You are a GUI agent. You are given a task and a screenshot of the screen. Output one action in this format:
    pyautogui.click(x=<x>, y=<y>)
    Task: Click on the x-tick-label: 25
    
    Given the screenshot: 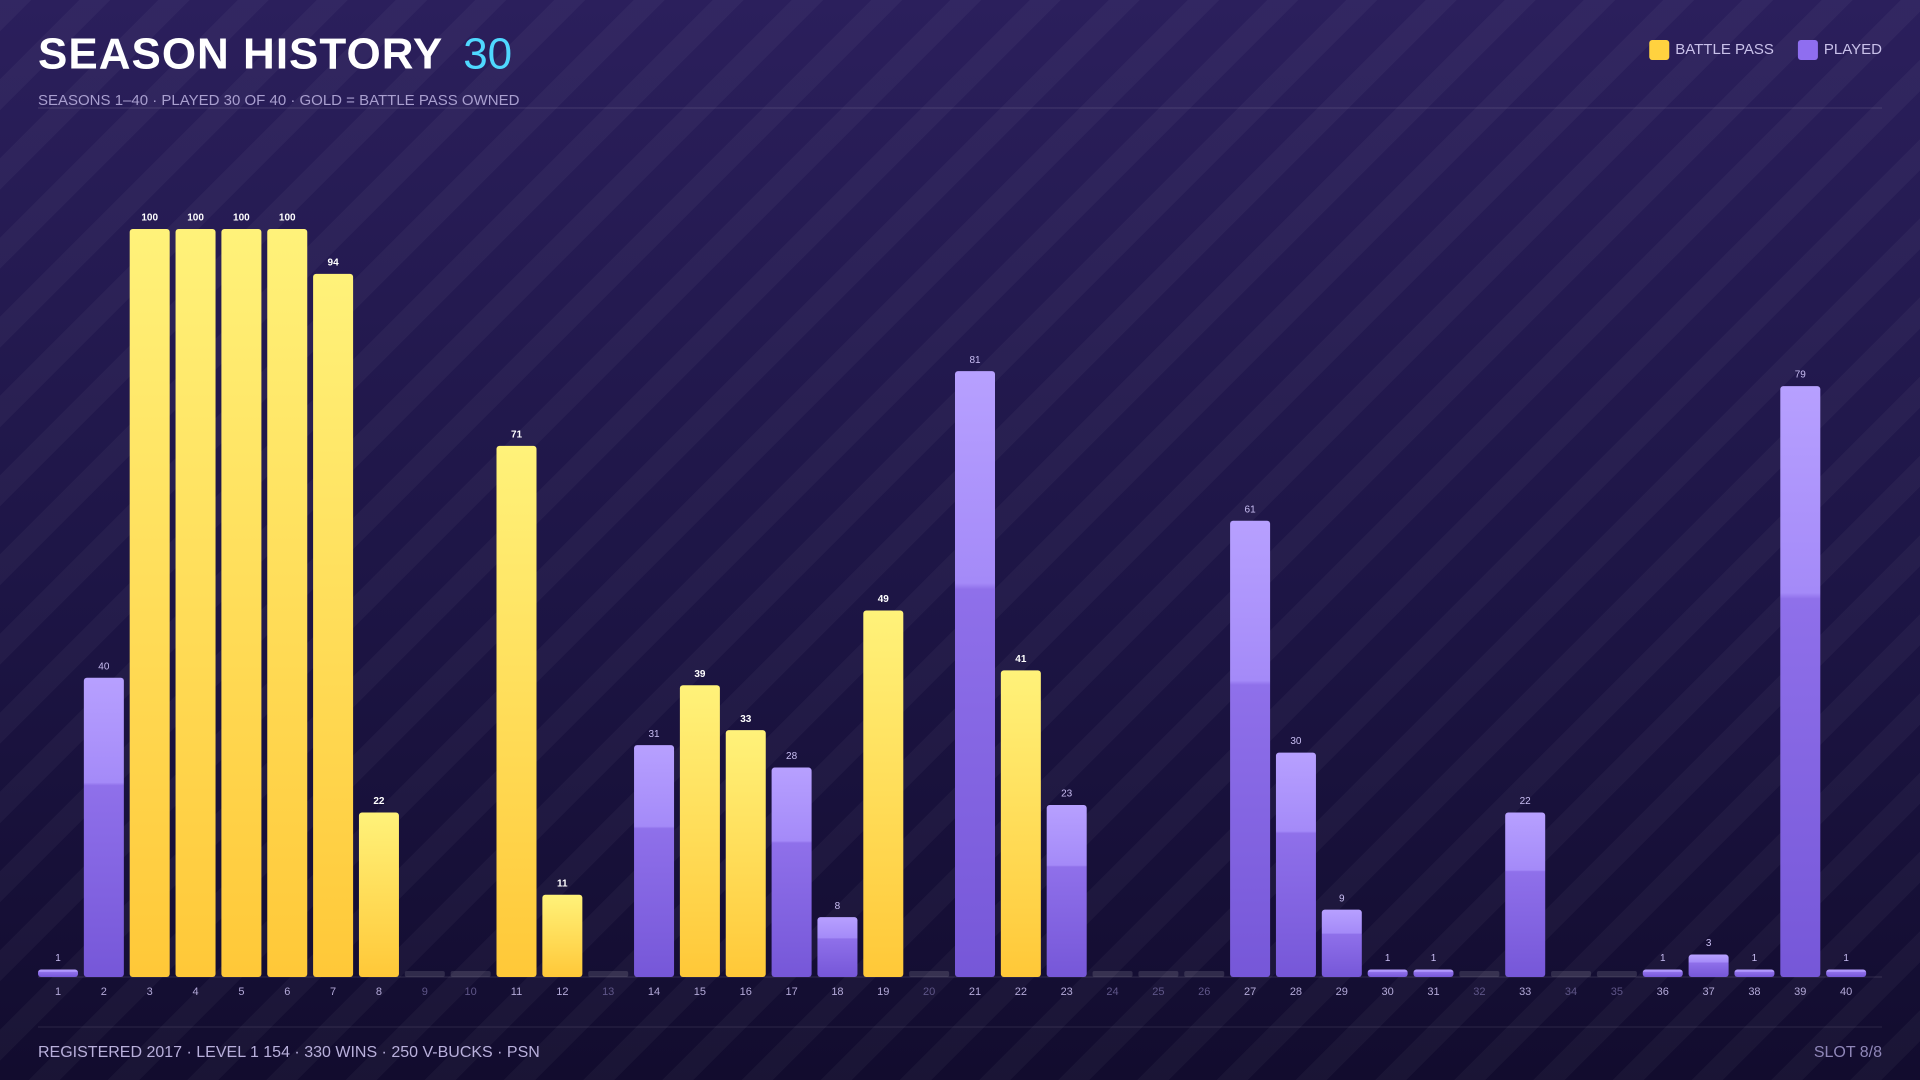 What is the action you would take?
    pyautogui.click(x=1158, y=992)
    